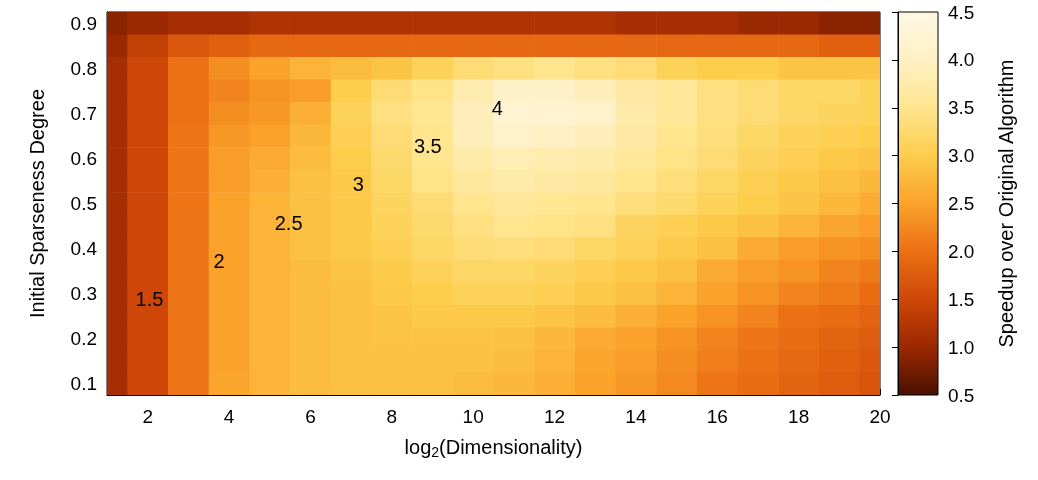 This screenshot has height=480, width=1038. I want to click on y-tick-label: 0.1, so click(83, 384).